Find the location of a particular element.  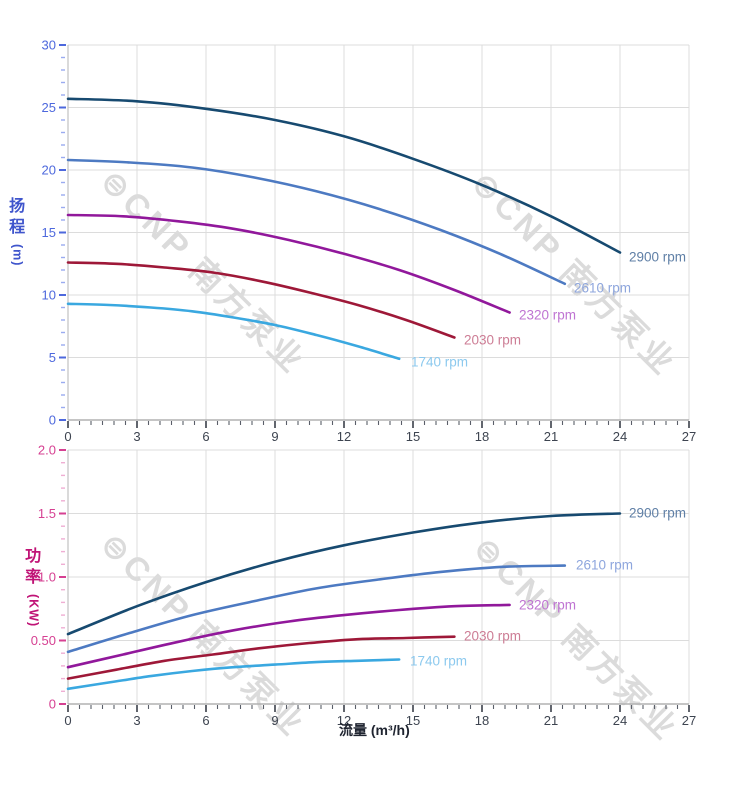

power-axis-unit: (KW) is located at coordinates (33, 610).